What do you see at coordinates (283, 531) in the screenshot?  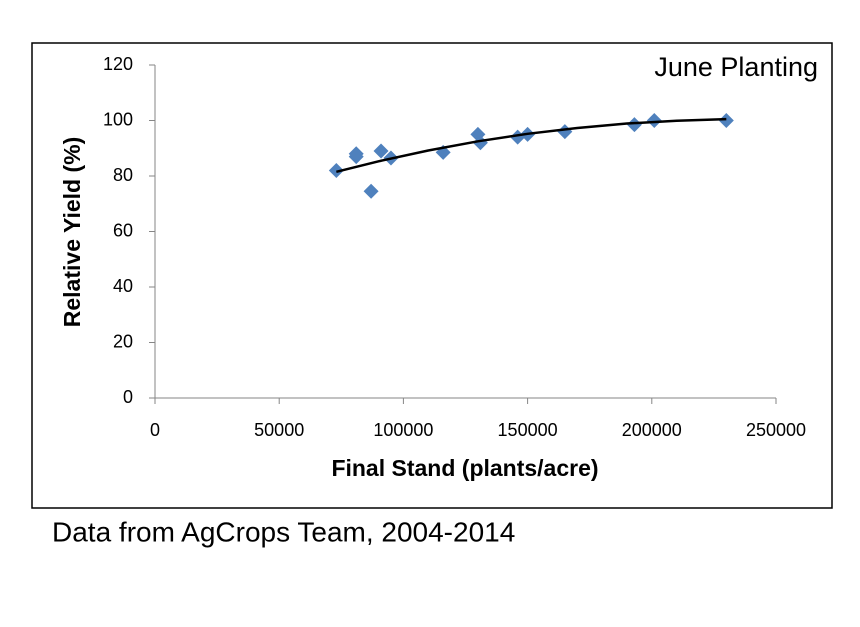 I see `source-note: Data from AgCrops Team, 2004-2014` at bounding box center [283, 531].